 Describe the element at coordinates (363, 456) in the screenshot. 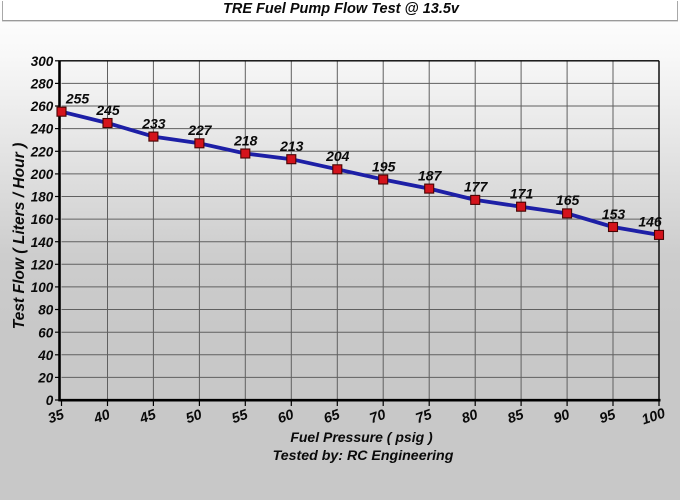

I see `svg-text: Tested by: RC Engineering` at that location.